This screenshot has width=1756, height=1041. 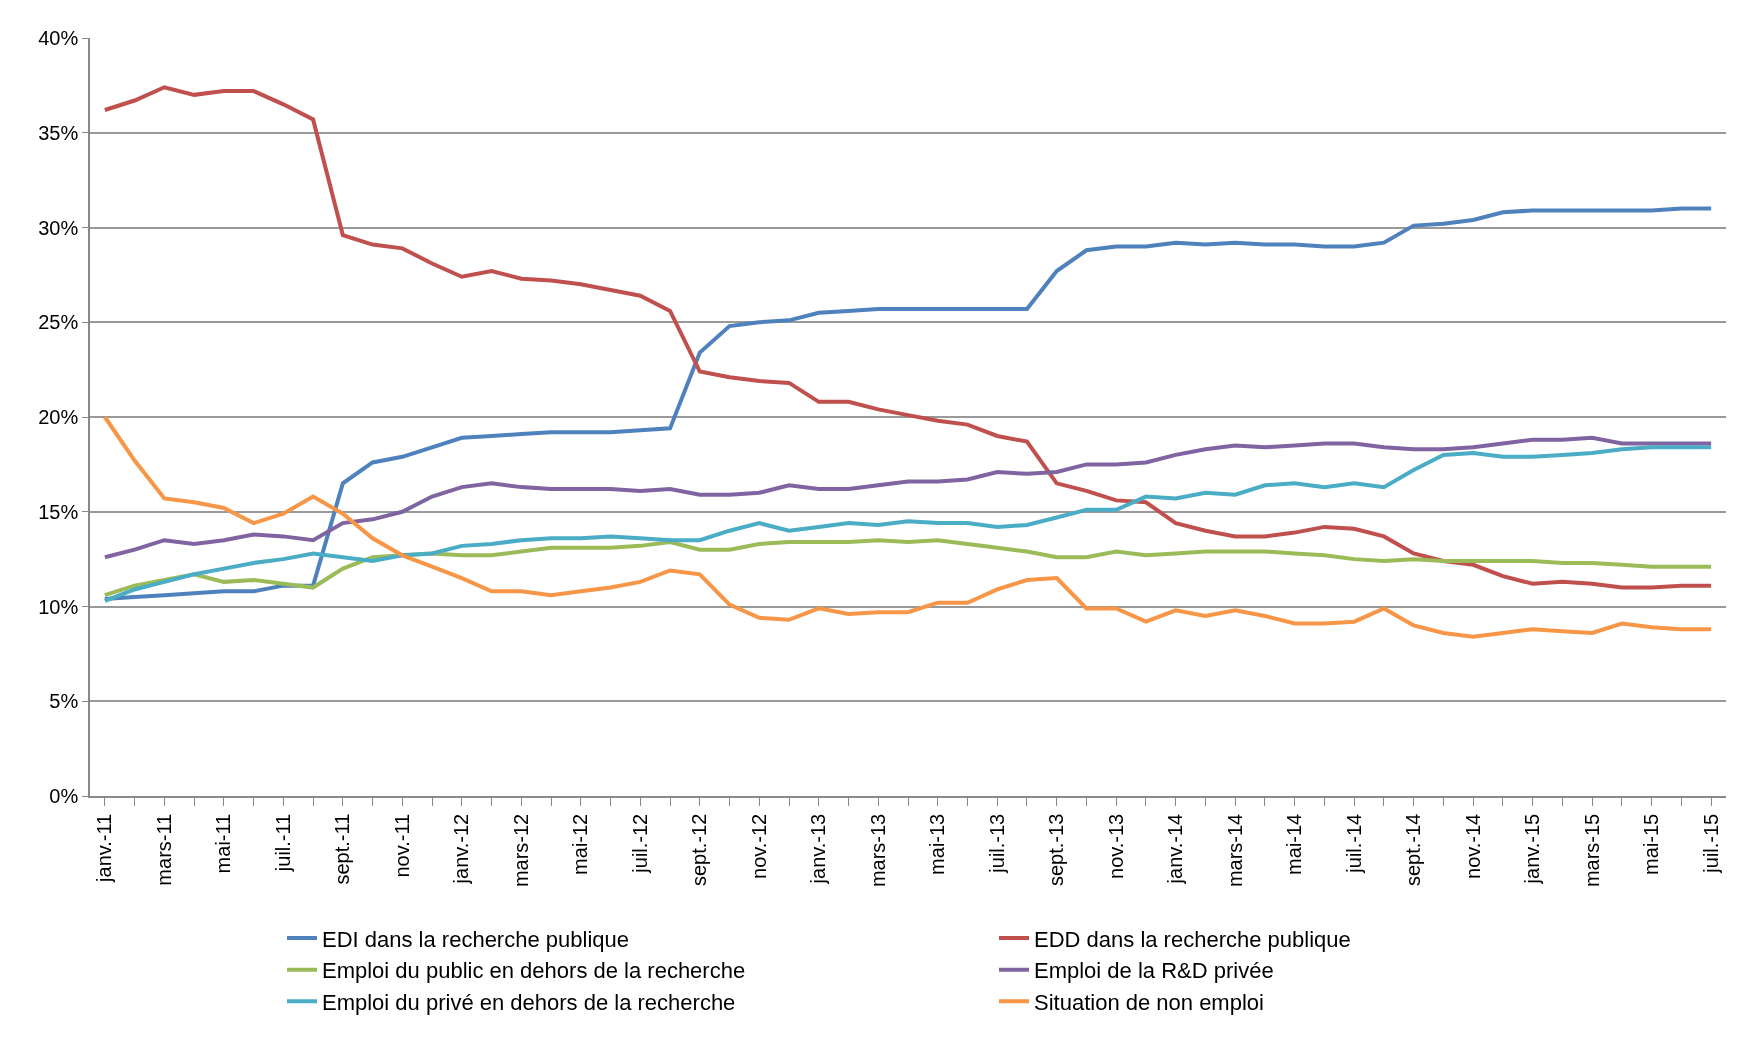 What do you see at coordinates (1115, 846) in the screenshot?
I see `x-tick-label: nov.-13` at bounding box center [1115, 846].